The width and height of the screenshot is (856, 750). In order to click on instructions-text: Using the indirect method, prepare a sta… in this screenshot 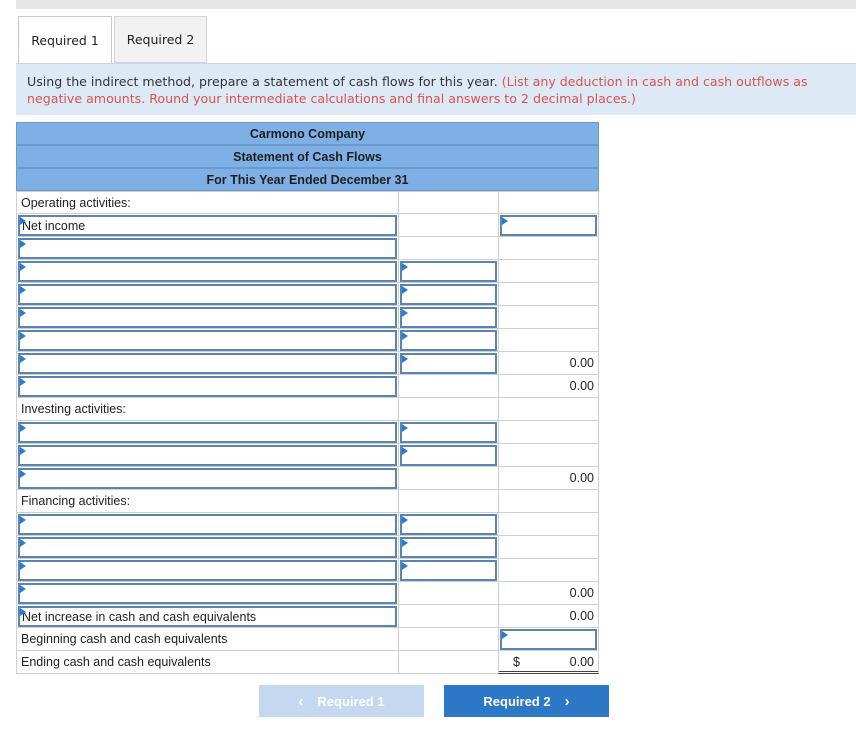, I will do `click(262, 81)`.